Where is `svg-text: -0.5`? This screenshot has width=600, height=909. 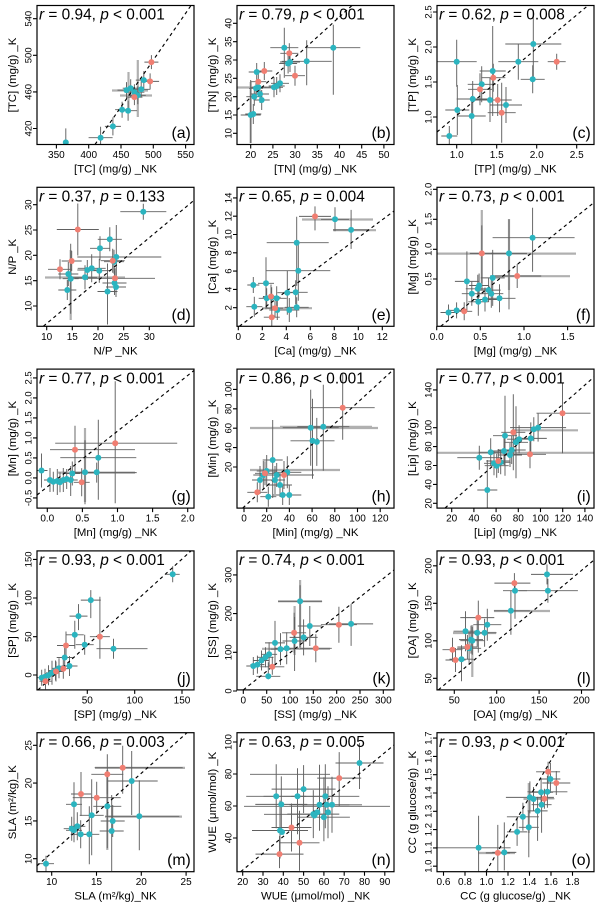 svg-text: -0.5 is located at coordinates (29, 498).